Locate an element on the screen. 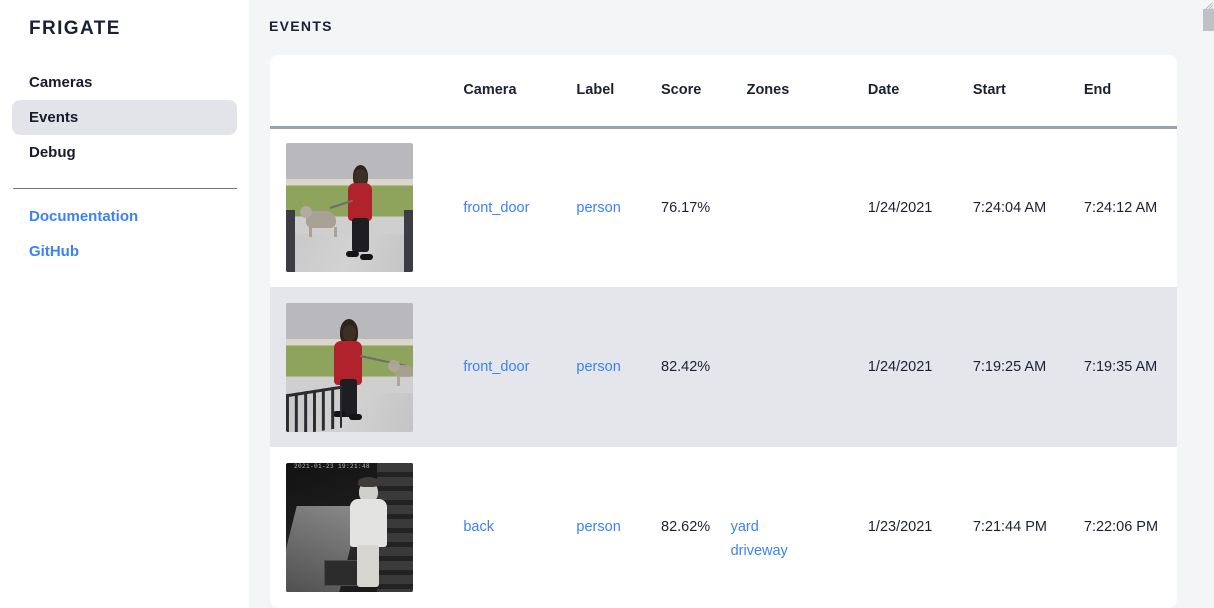 This screenshot has width=1214, height=608. event-date-value: 1/23/2021 is located at coordinates (900, 527).